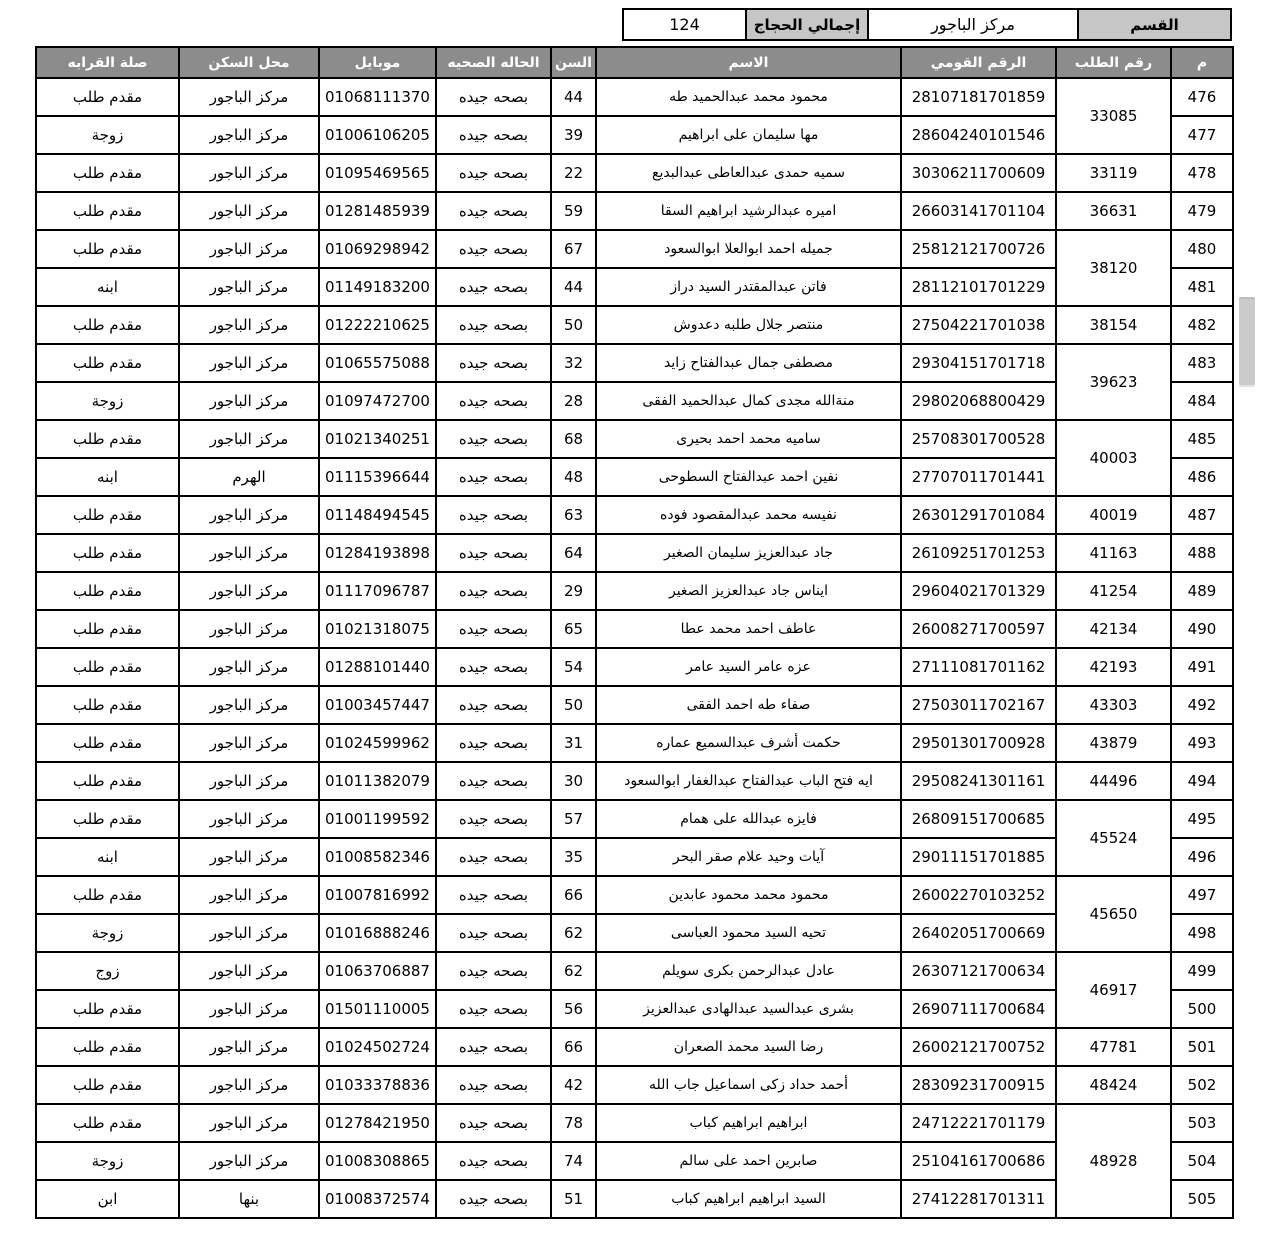  Describe the element at coordinates (978, 743) in the screenshot. I see `national-id-cell: 29501301700928` at that location.